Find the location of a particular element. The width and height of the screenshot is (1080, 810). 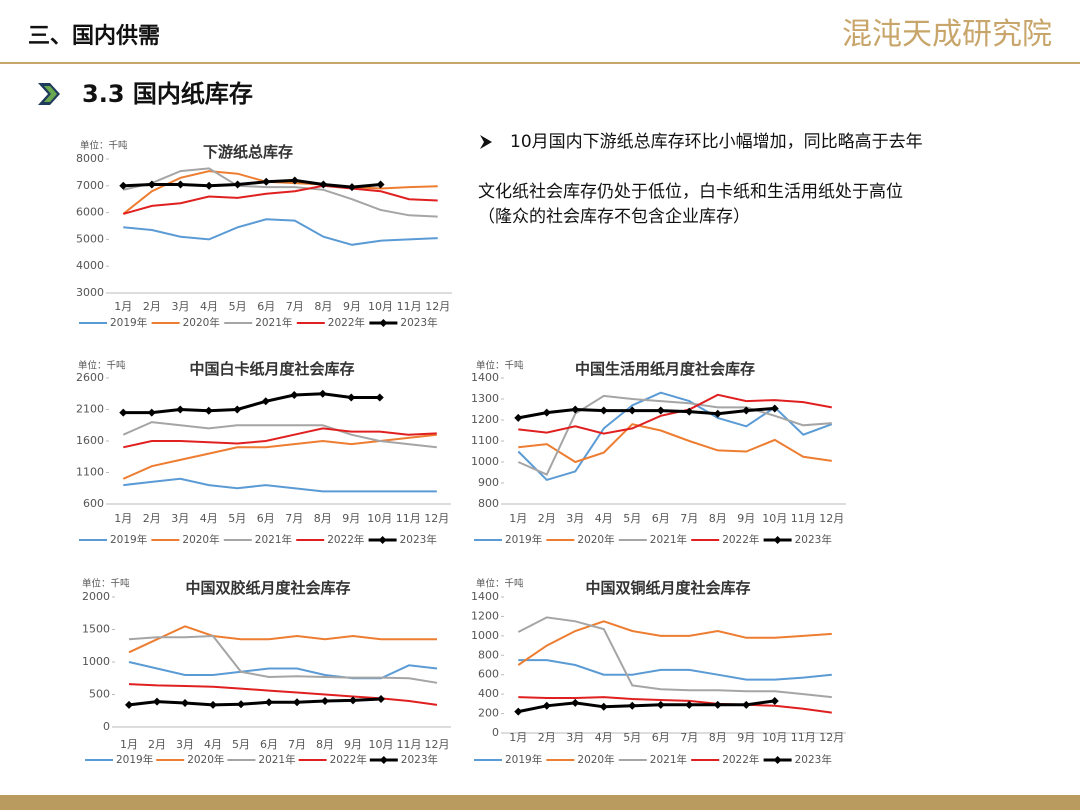

chart-title: 下游纸总库存 is located at coordinates (248, 152).